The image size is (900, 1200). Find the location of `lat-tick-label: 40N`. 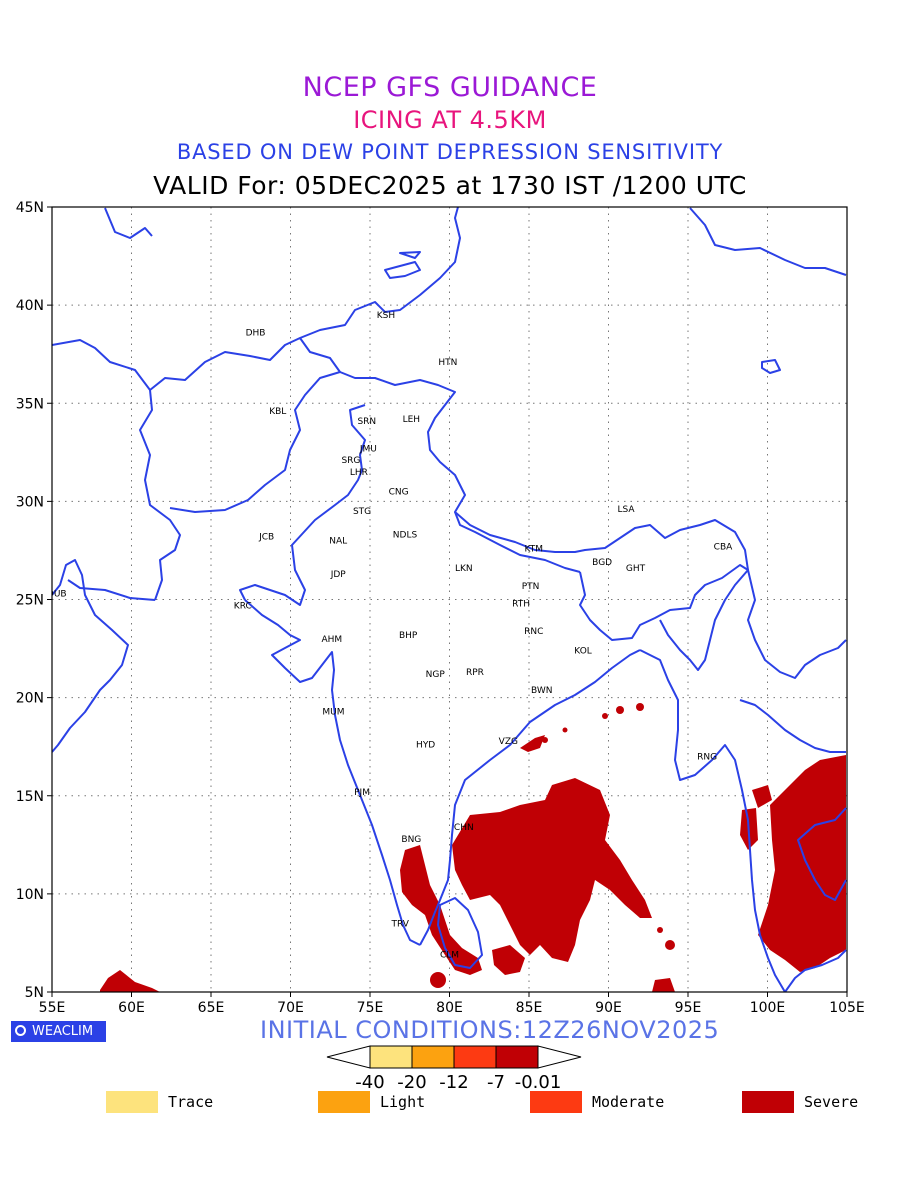

lat-tick-label: 40N is located at coordinates (30, 306).